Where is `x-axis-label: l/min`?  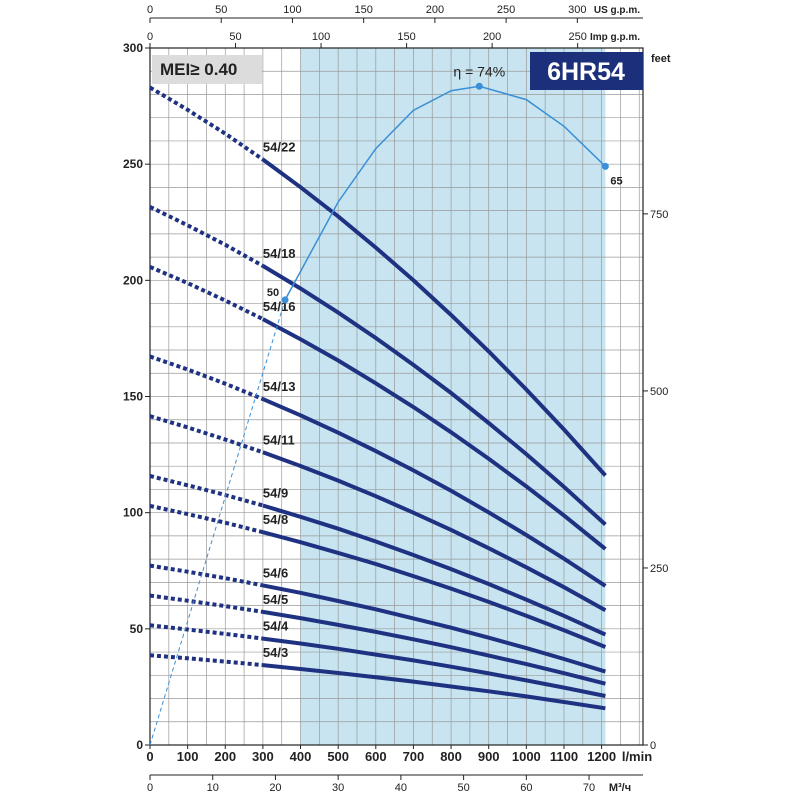
x-axis-label: l/min is located at coordinates (637, 756).